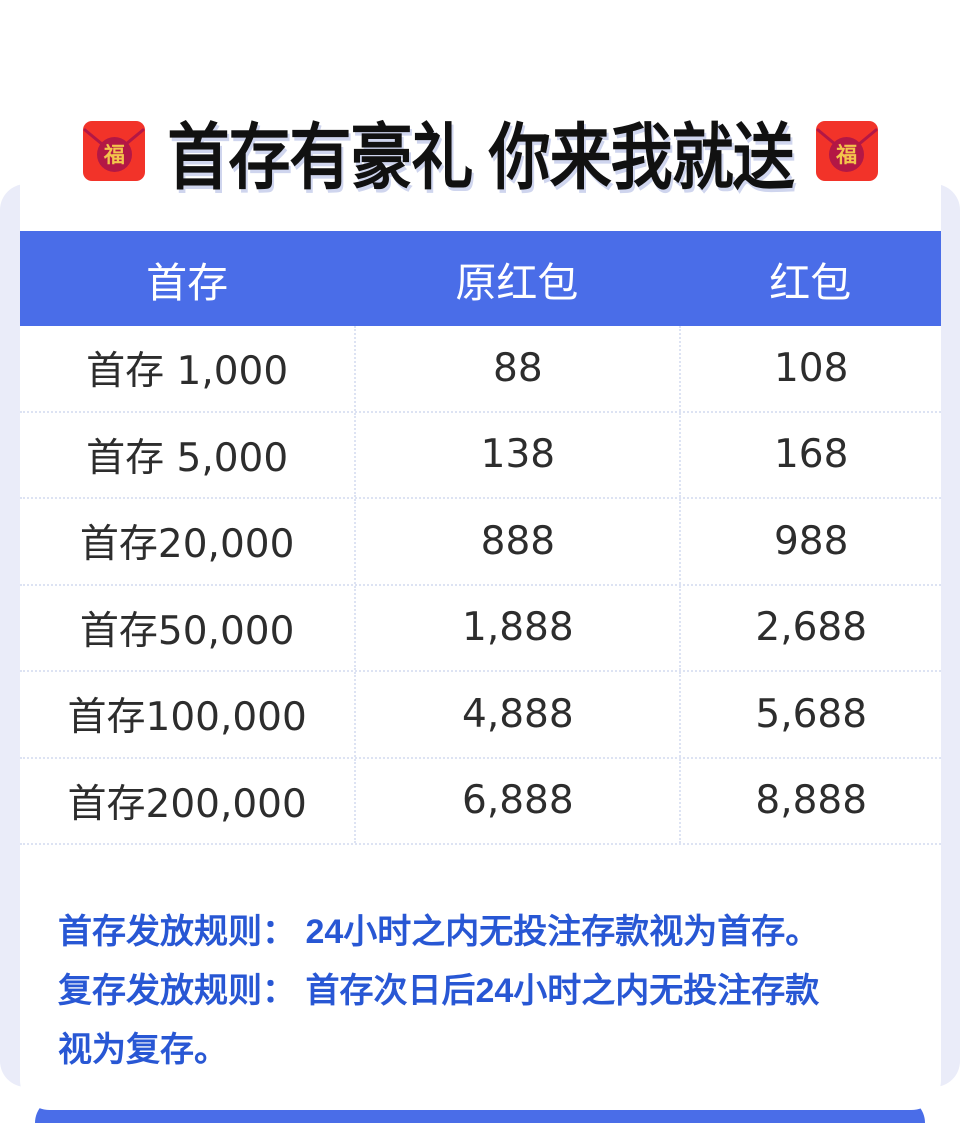 Image resolution: width=960 pixels, height=1123 pixels. Describe the element at coordinates (516, 541) in the screenshot. I see `table-cell: 888` at that location.